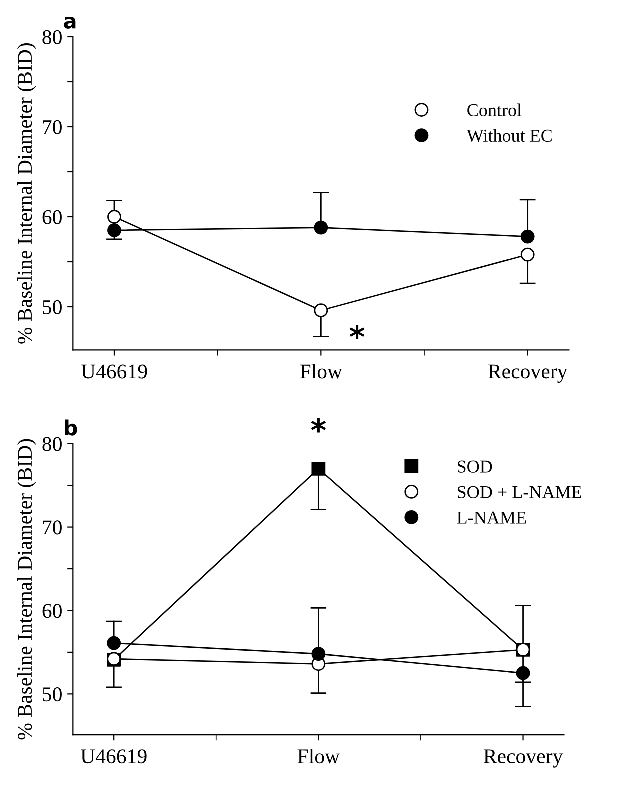 This screenshot has width=620, height=787. What do you see at coordinates (70, 22) in the screenshot?
I see `chart-title: a` at bounding box center [70, 22].